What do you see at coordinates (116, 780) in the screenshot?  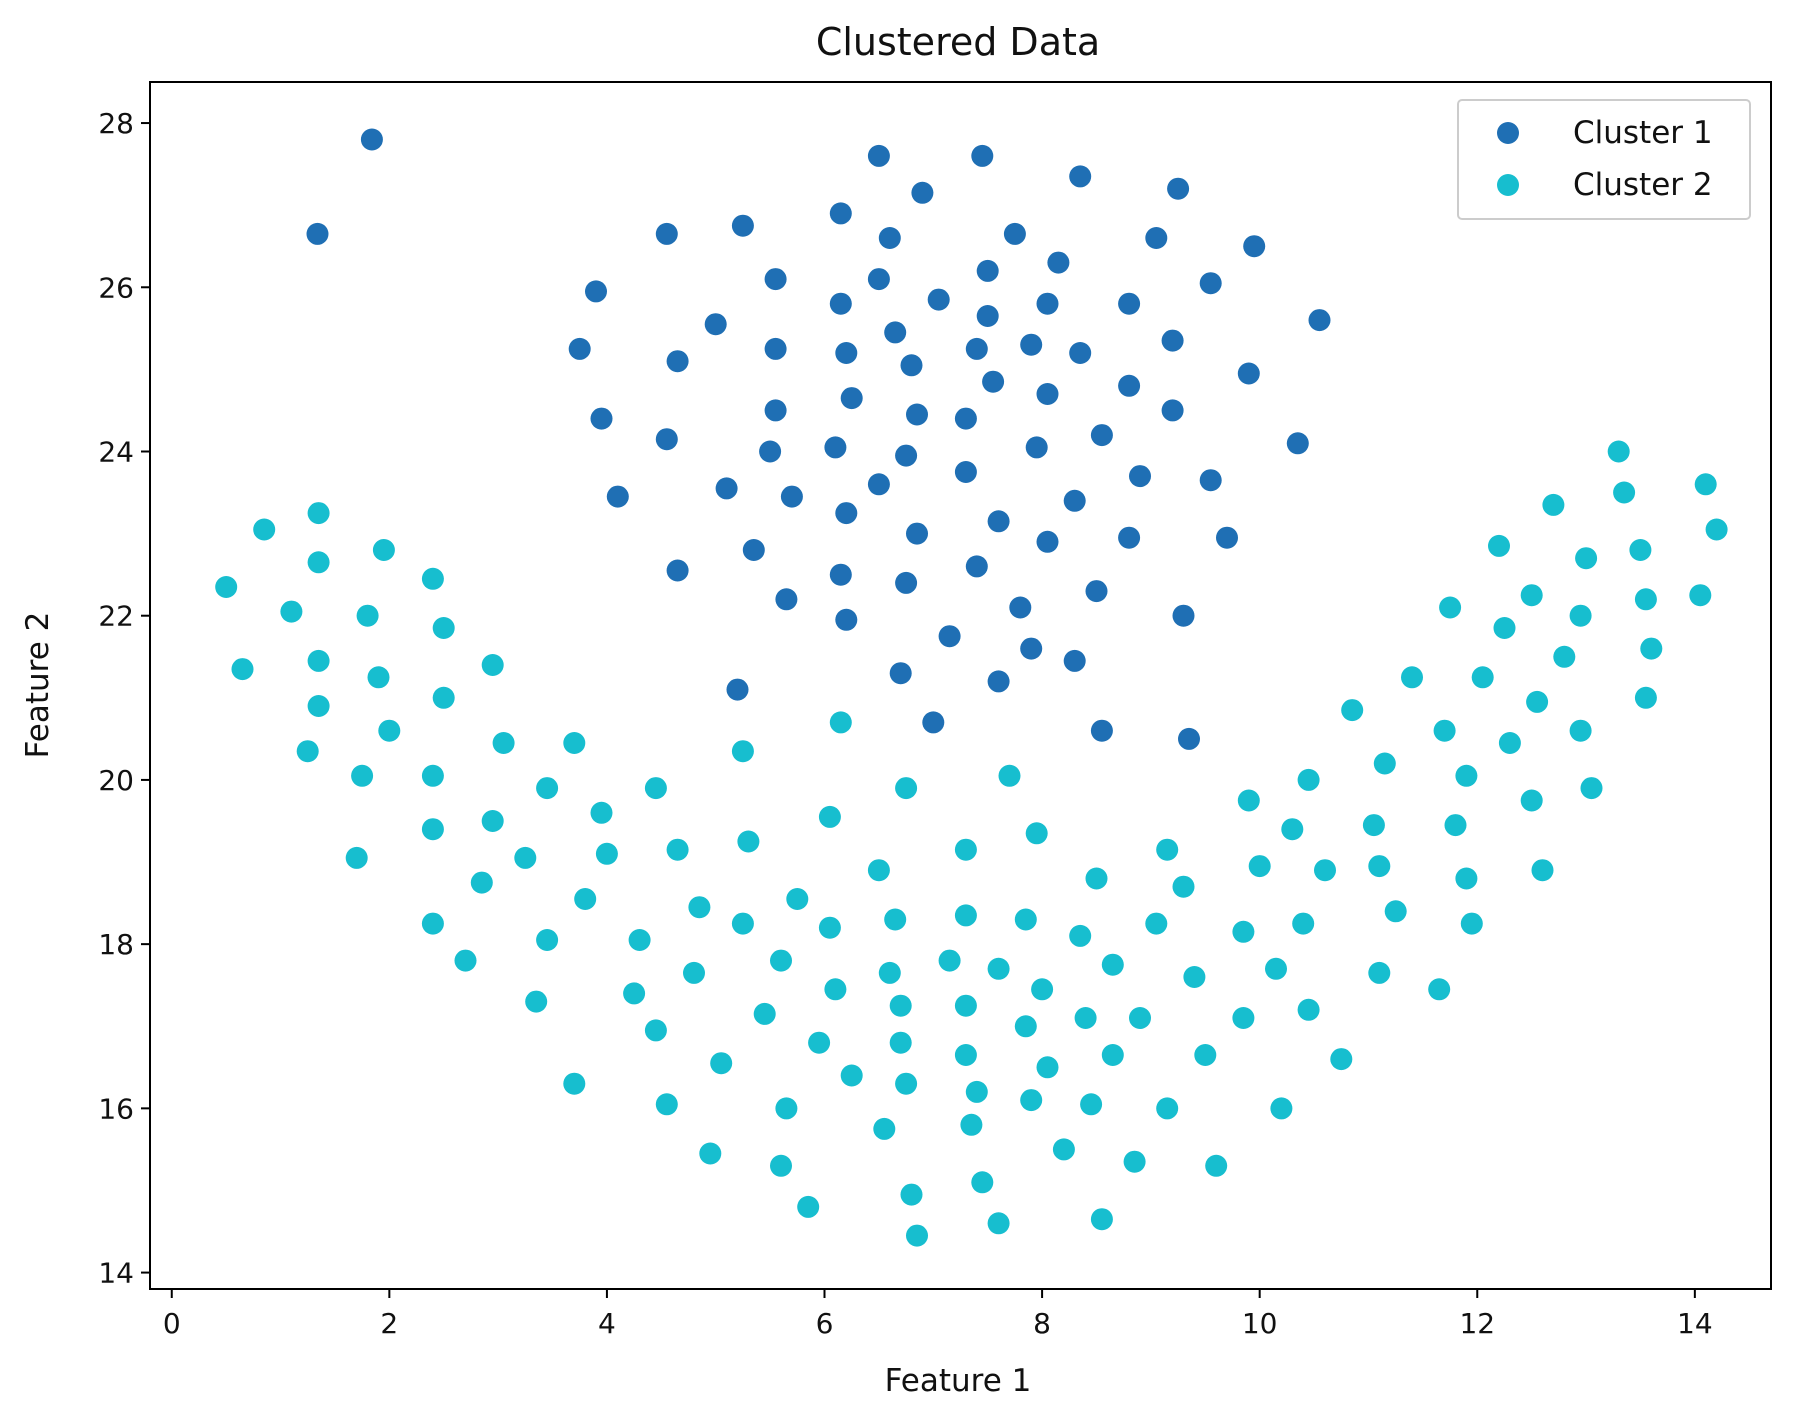 I see `y-tick-label: 20` at bounding box center [116, 780].